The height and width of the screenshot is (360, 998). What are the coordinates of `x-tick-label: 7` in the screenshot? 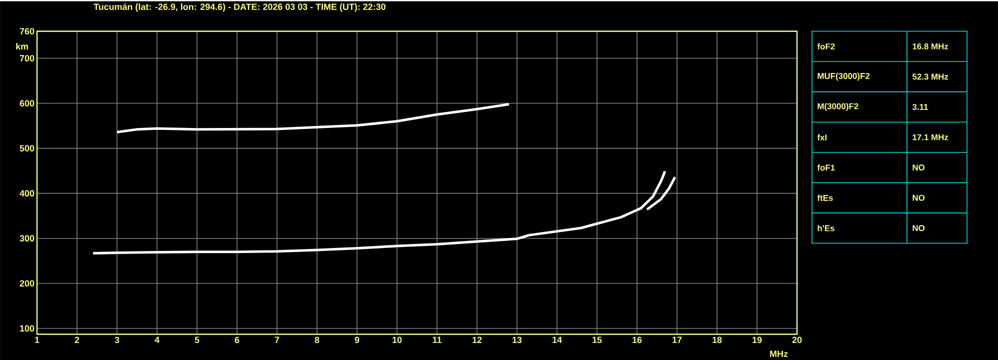 It's located at (277, 339).